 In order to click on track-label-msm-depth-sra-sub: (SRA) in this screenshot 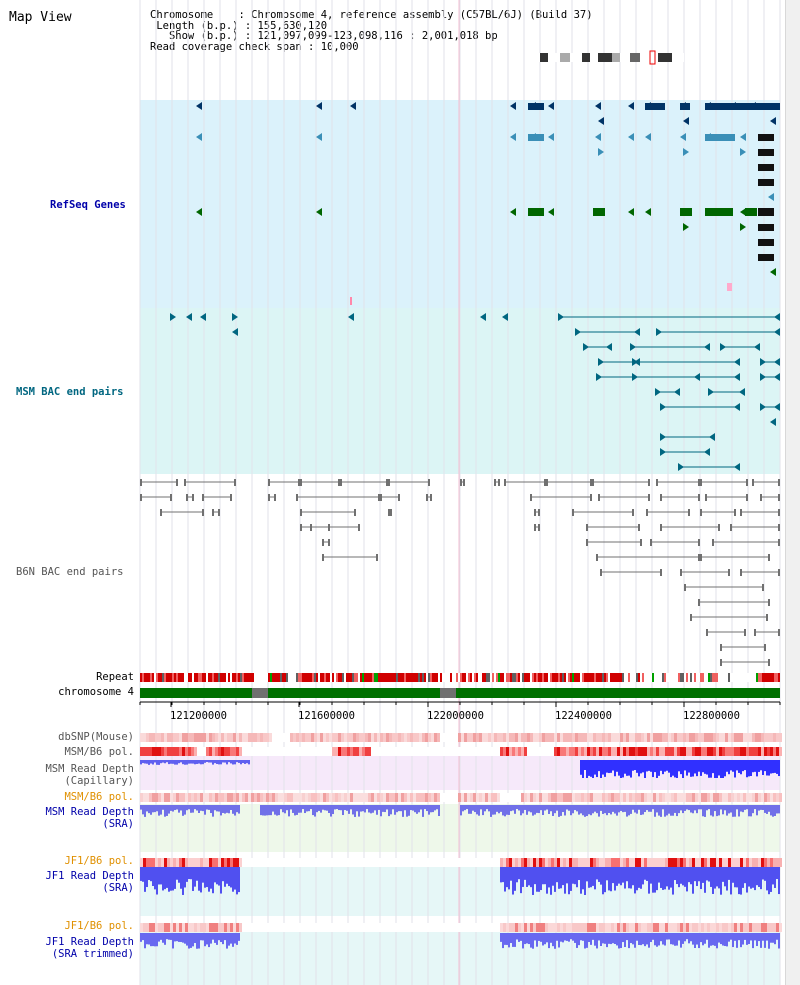, I will do `click(118, 824)`.